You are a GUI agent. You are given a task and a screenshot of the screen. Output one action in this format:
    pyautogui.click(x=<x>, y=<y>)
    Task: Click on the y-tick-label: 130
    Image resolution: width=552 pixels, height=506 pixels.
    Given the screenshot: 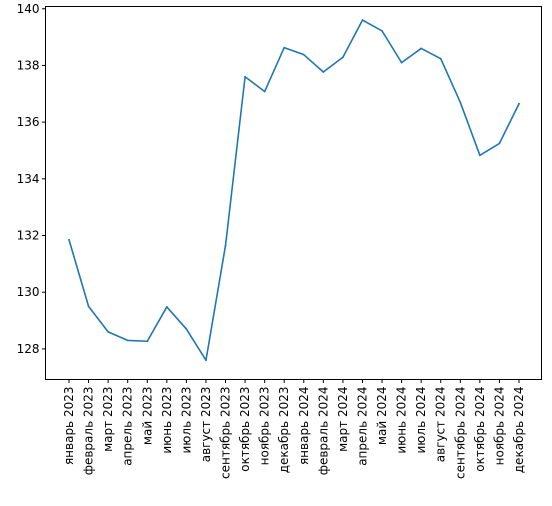 What is the action you would take?
    pyautogui.click(x=28, y=292)
    